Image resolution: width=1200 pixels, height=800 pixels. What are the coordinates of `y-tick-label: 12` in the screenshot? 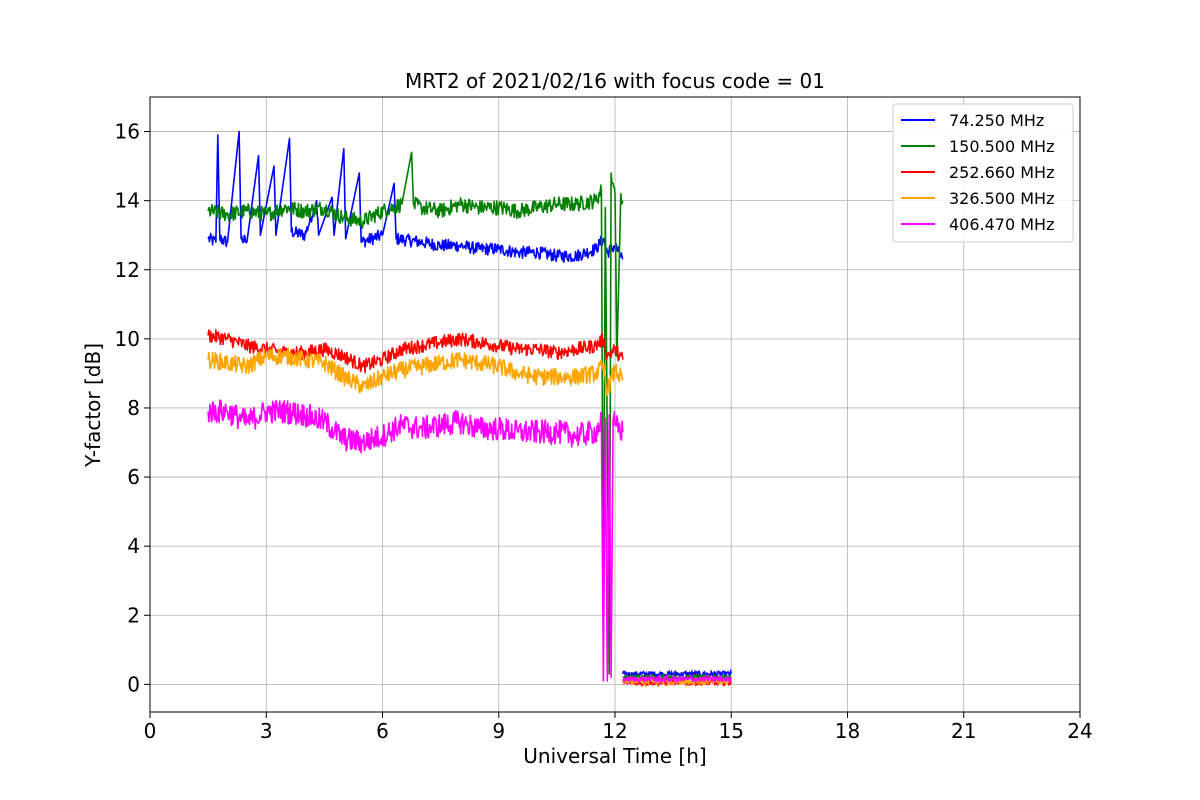 It's located at (127, 270).